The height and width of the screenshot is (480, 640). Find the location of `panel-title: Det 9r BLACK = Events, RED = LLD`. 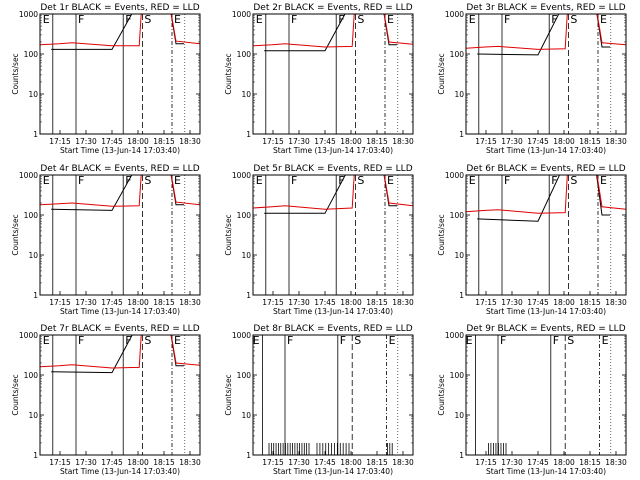

panel-title: Det 9r BLACK = Events, RED = LLD is located at coordinates (545, 329).